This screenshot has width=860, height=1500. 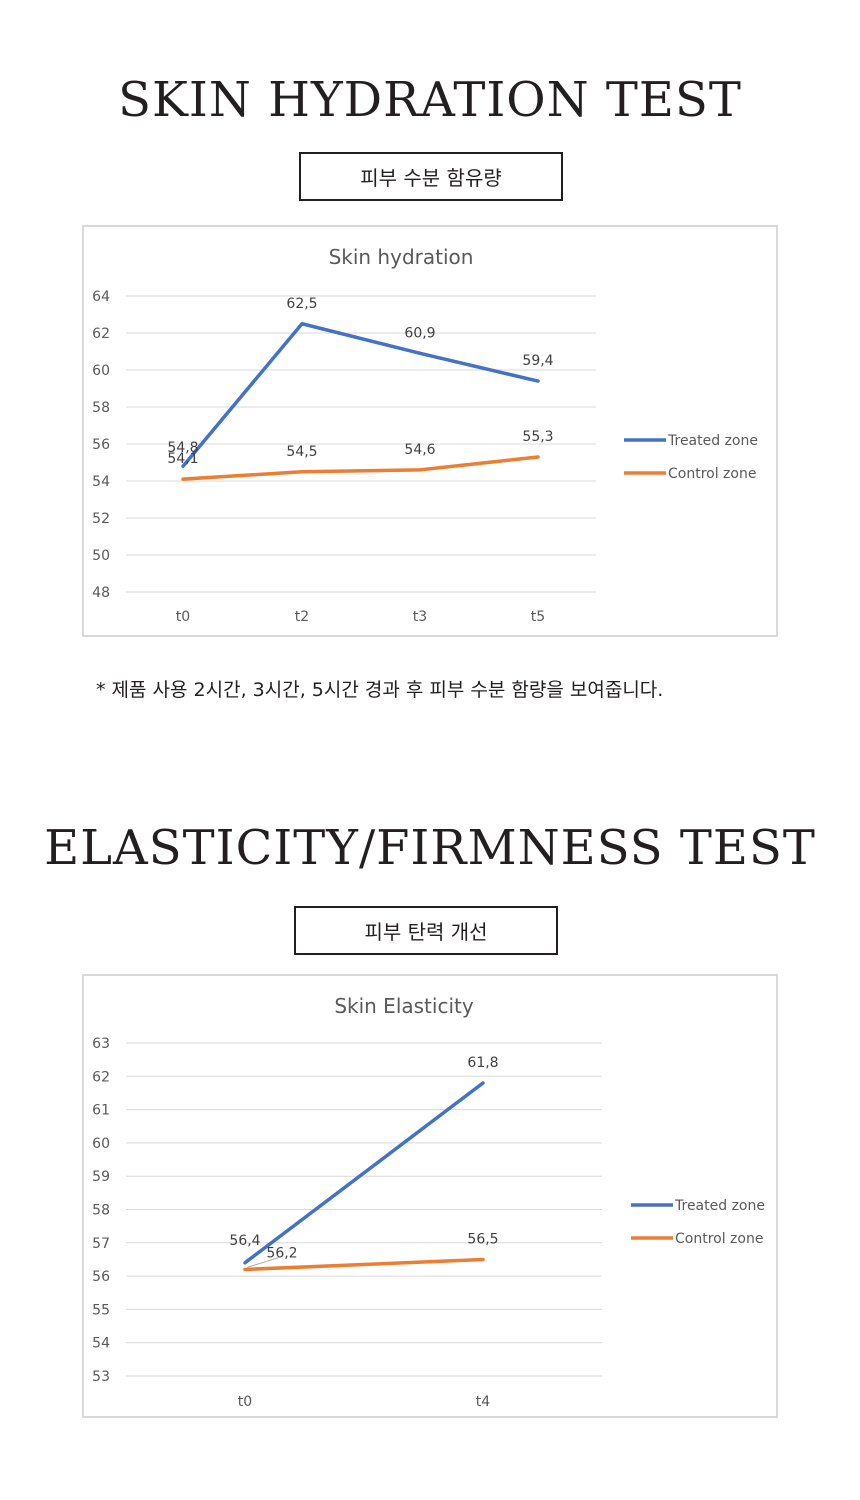 I want to click on x-tick-label: t5, so click(x=538, y=617).